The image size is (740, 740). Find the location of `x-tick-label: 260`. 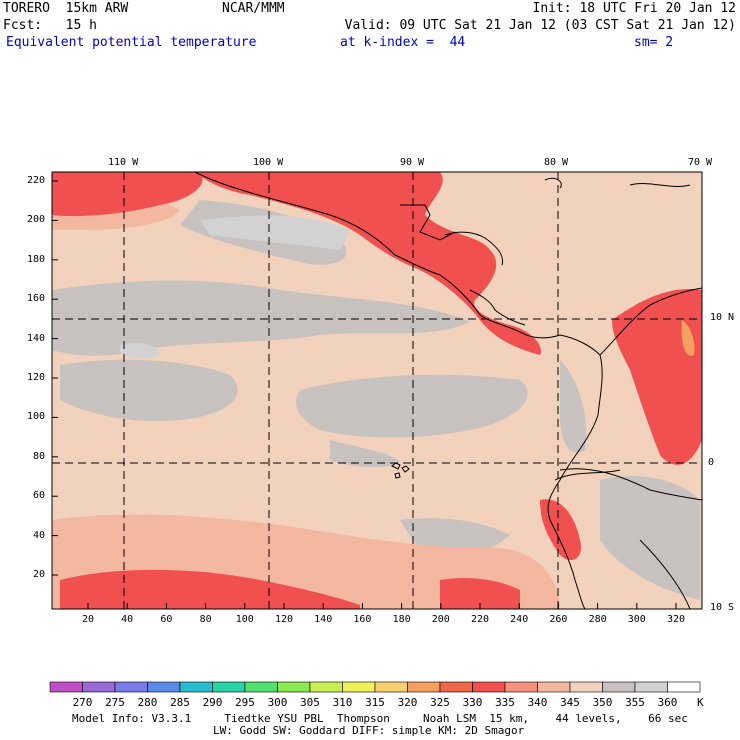

x-tick-label: 260 is located at coordinates (558, 619).